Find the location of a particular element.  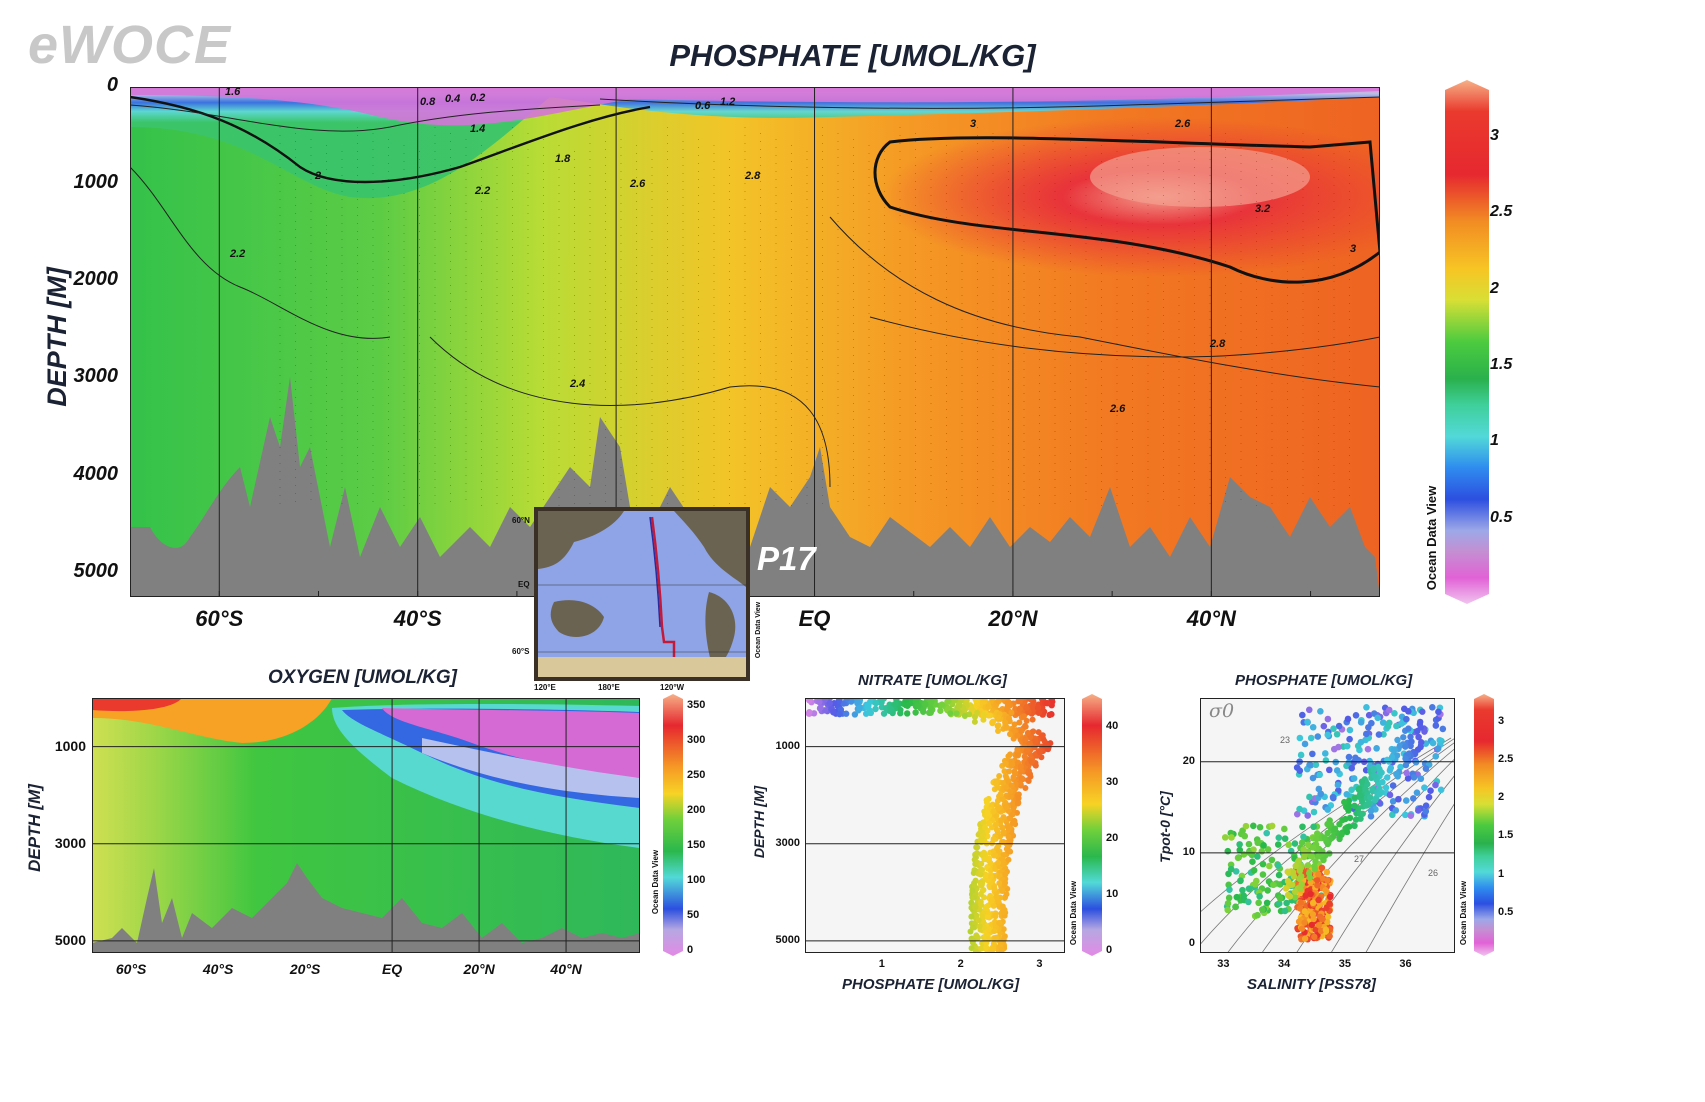

nitrate-y-tick: 1000 is located at coordinates (787, 745).